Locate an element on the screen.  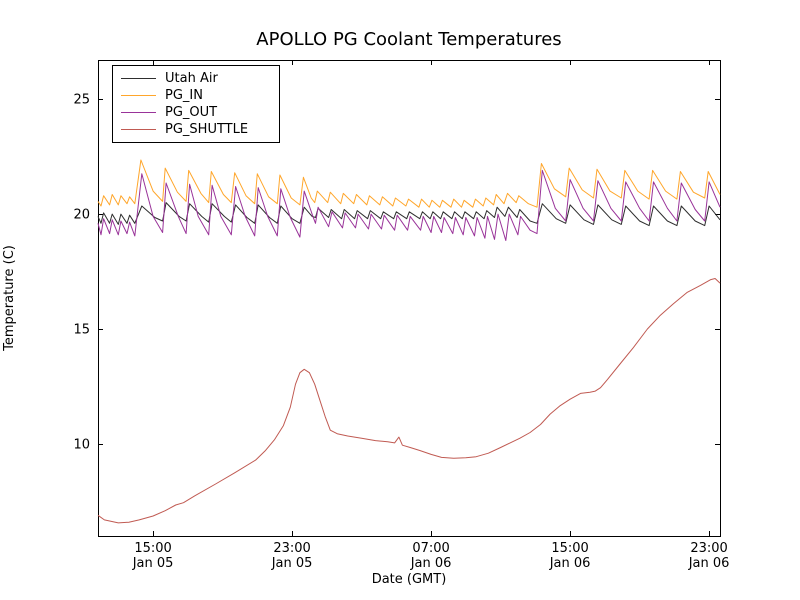
legend-item-pg-out: PG_OUT is located at coordinates (195, 112).